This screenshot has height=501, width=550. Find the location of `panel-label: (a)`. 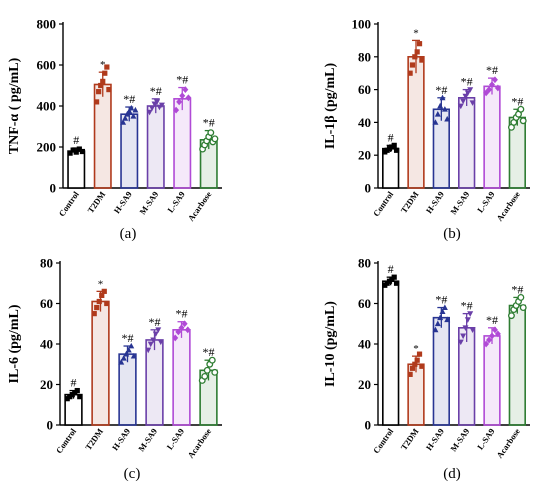

panel-label: (a) is located at coordinates (128, 234).